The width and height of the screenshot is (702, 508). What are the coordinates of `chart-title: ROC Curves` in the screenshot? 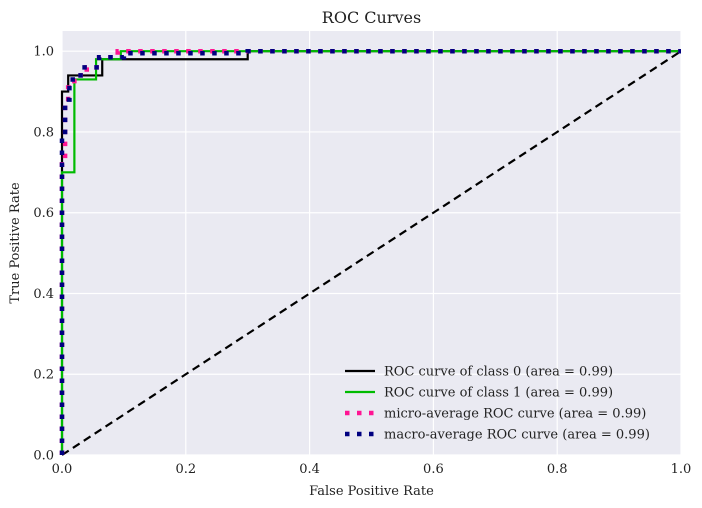 It's located at (371, 17).